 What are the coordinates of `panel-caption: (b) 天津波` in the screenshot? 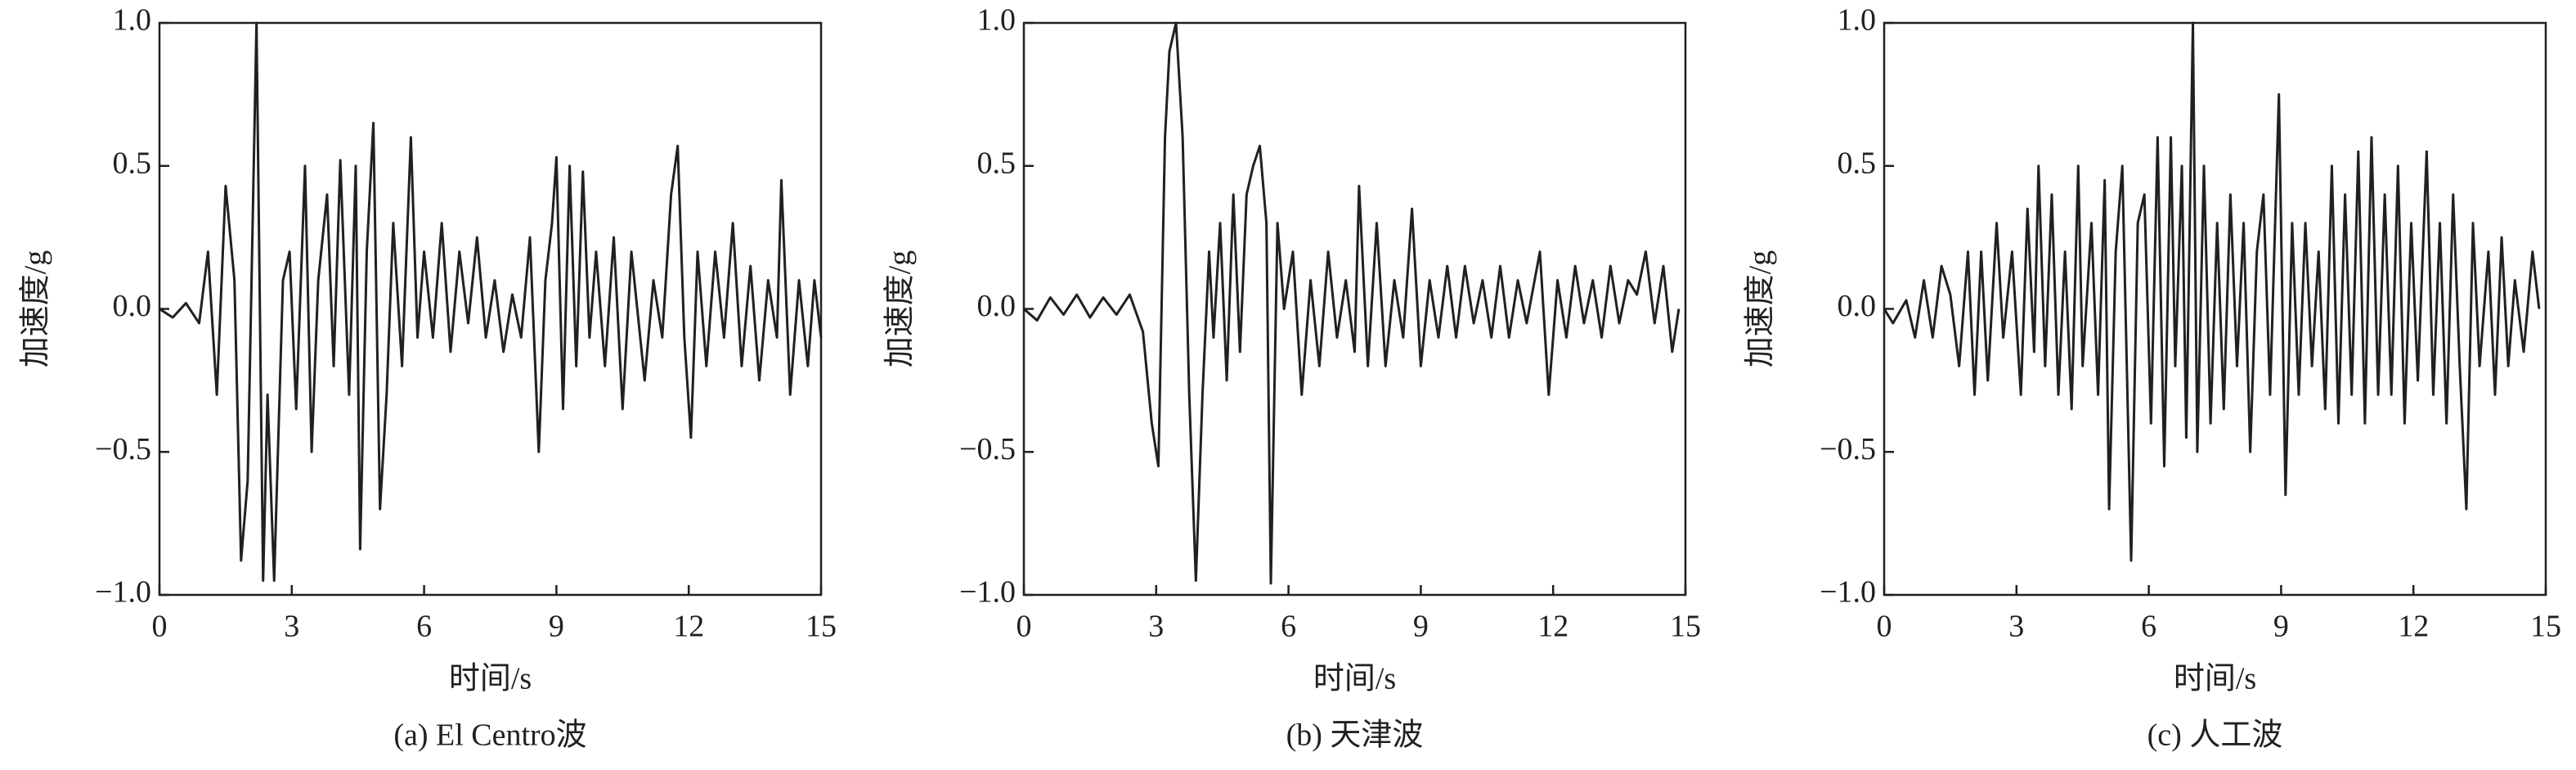 It's located at (1355, 735).